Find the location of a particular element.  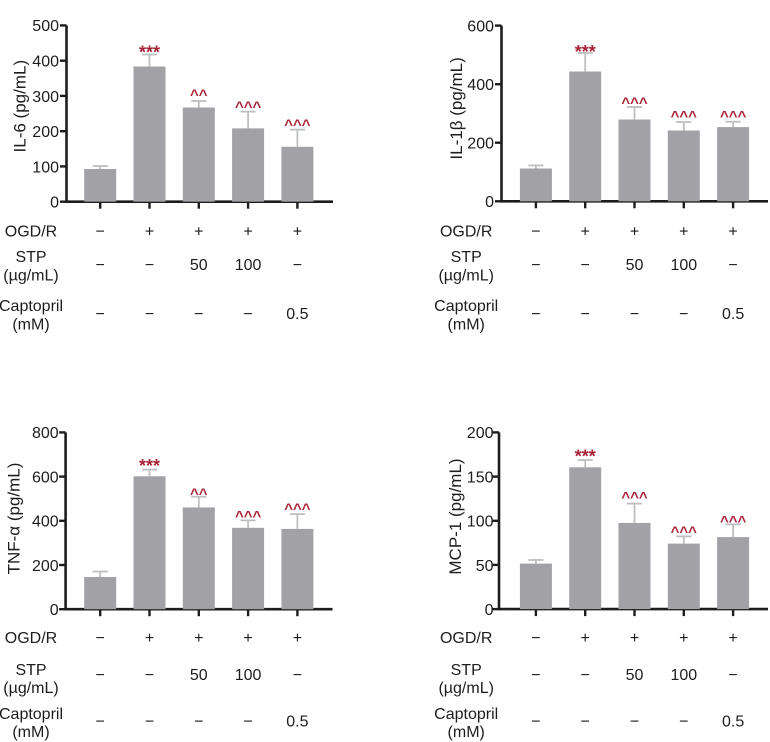

svg-text: (mM) is located at coordinates (466, 732).